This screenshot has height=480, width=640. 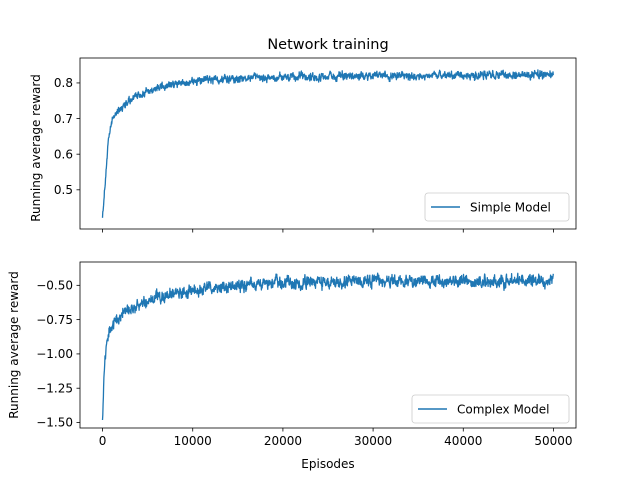 What do you see at coordinates (463, 441) in the screenshot?
I see `x-tick-label: 40000` at bounding box center [463, 441].